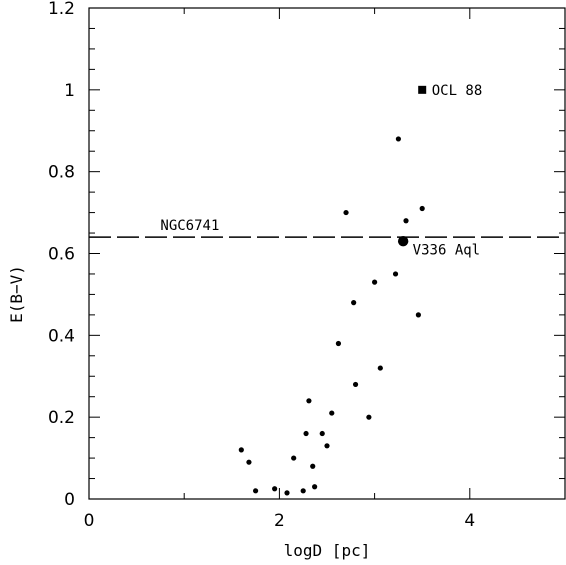 The image size is (566, 565). What do you see at coordinates (327, 550) in the screenshot?
I see `x-axis-title: logD [pc]` at bounding box center [327, 550].